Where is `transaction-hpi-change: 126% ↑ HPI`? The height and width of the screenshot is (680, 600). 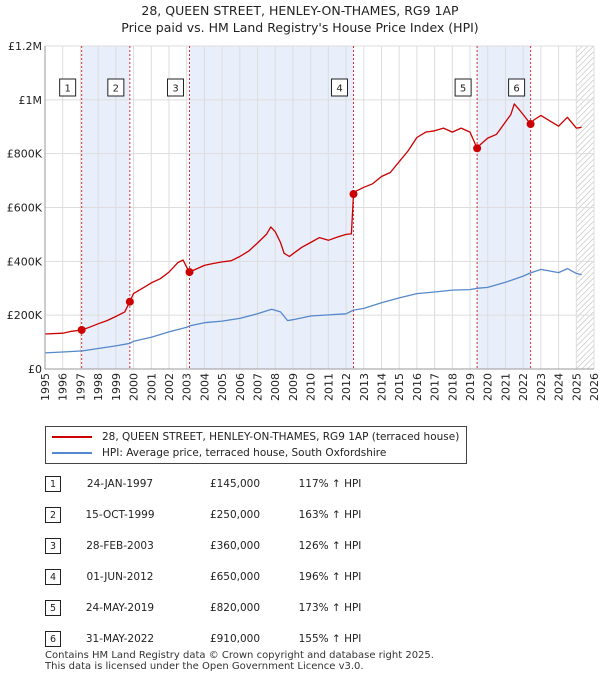 transaction-hpi-change: 126% ↑ HPI is located at coordinates (330, 546).